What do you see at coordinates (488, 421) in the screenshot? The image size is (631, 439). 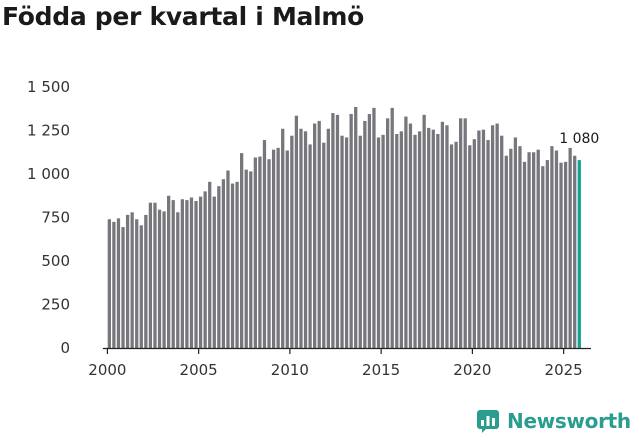 I see `newsworthy-logo-icon` at bounding box center [488, 421].